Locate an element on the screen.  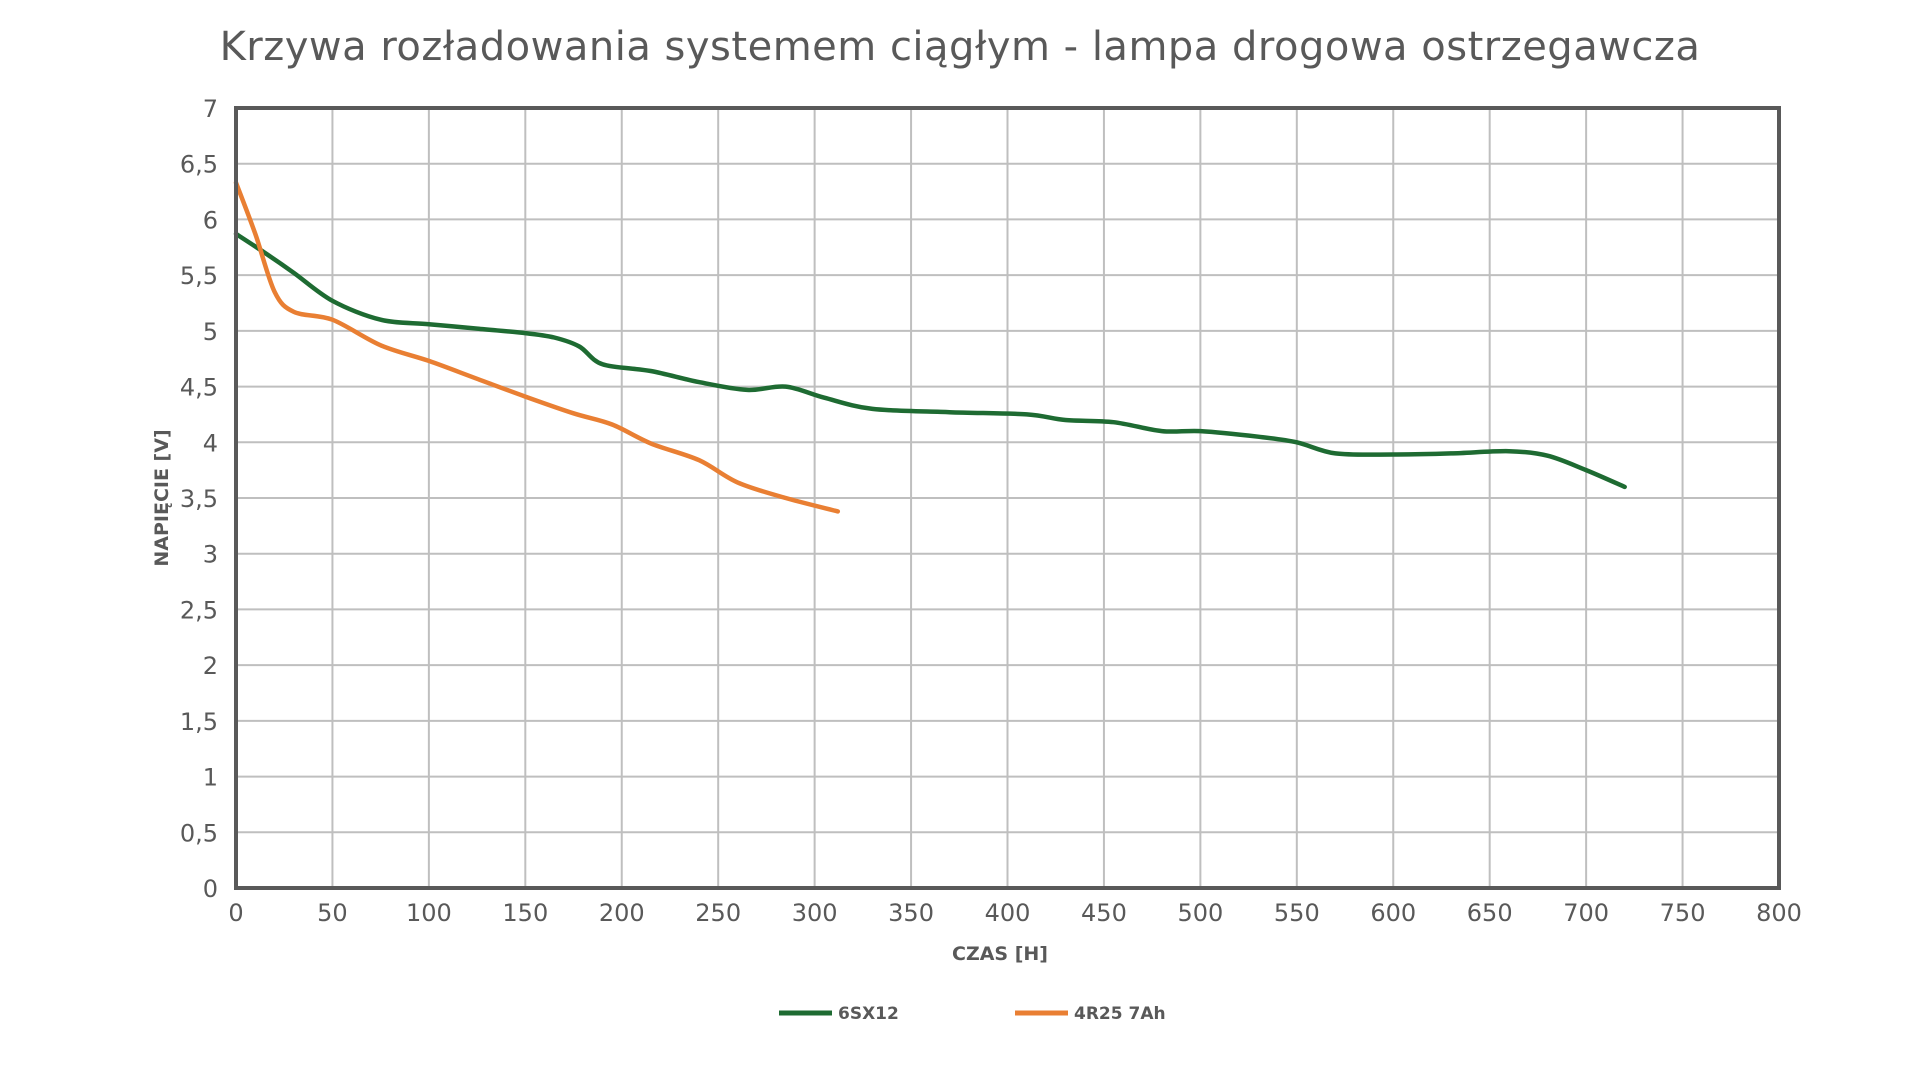
y-tick-label: 1,5 is located at coordinates (199, 722).